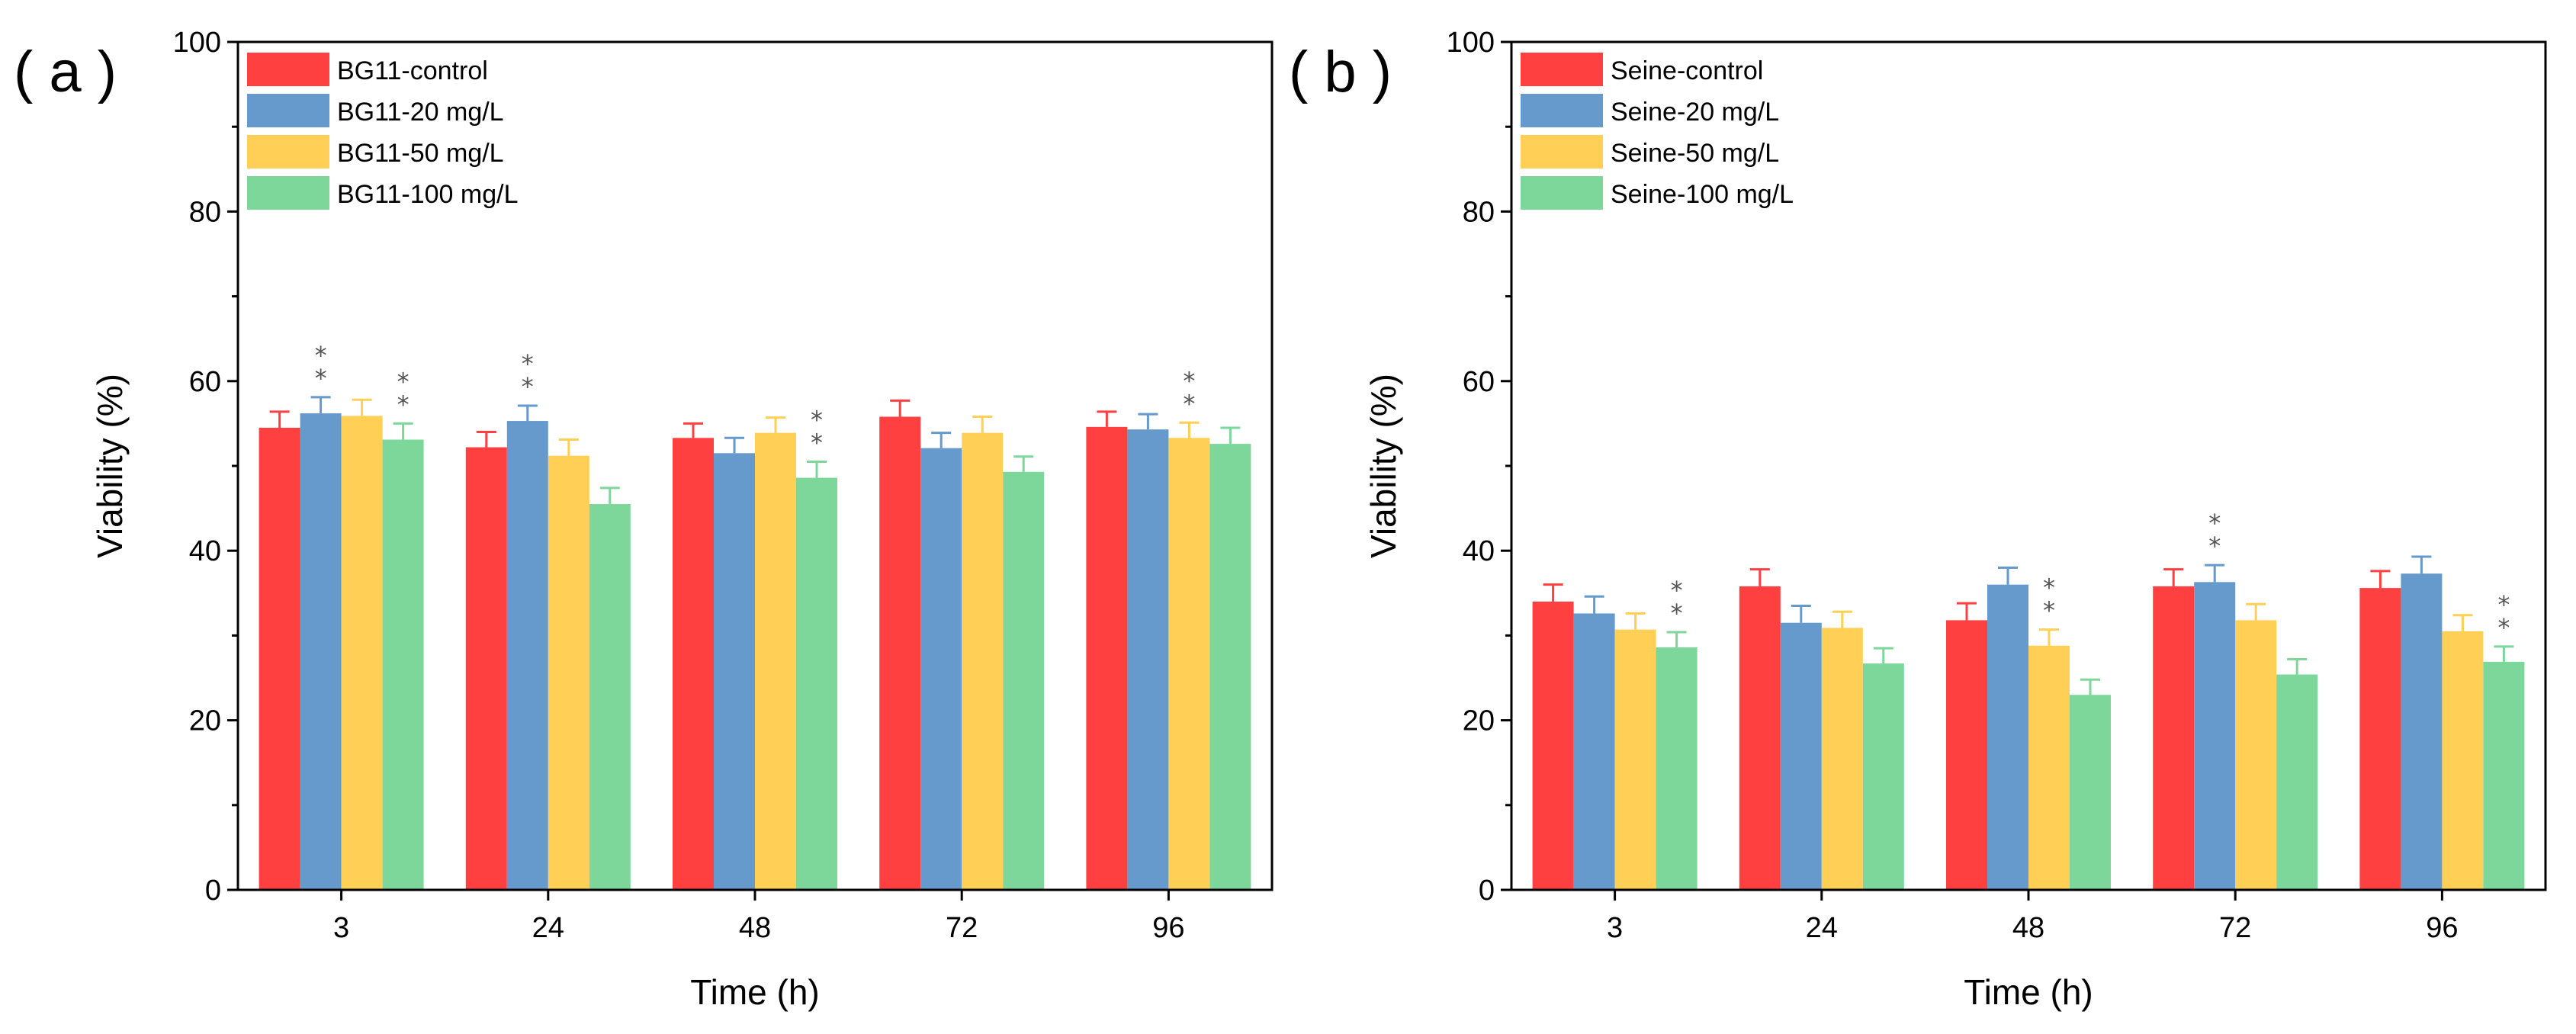  I want to click on legend-label: Seine-50 mg/L, so click(1695, 153).